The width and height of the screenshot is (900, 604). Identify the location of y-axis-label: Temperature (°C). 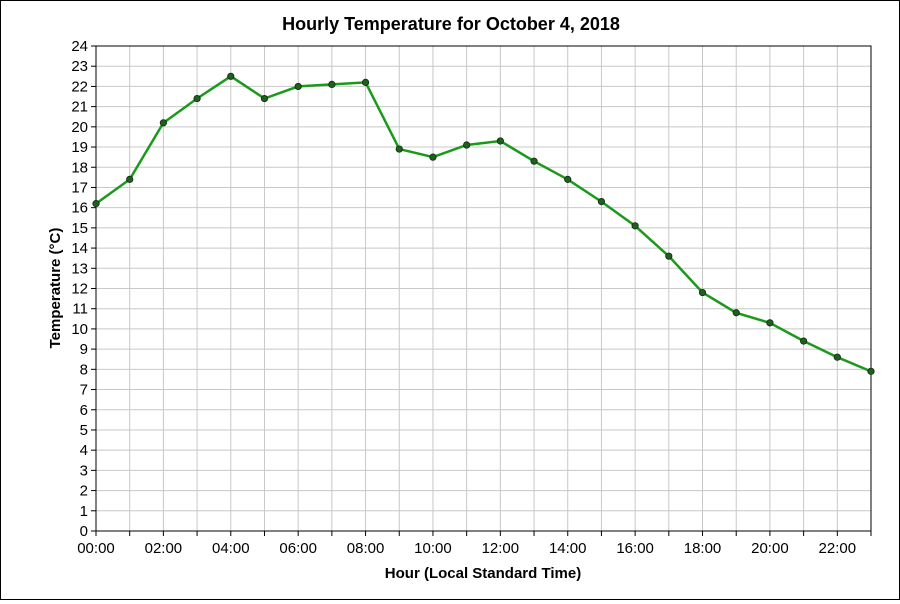
(55, 288).